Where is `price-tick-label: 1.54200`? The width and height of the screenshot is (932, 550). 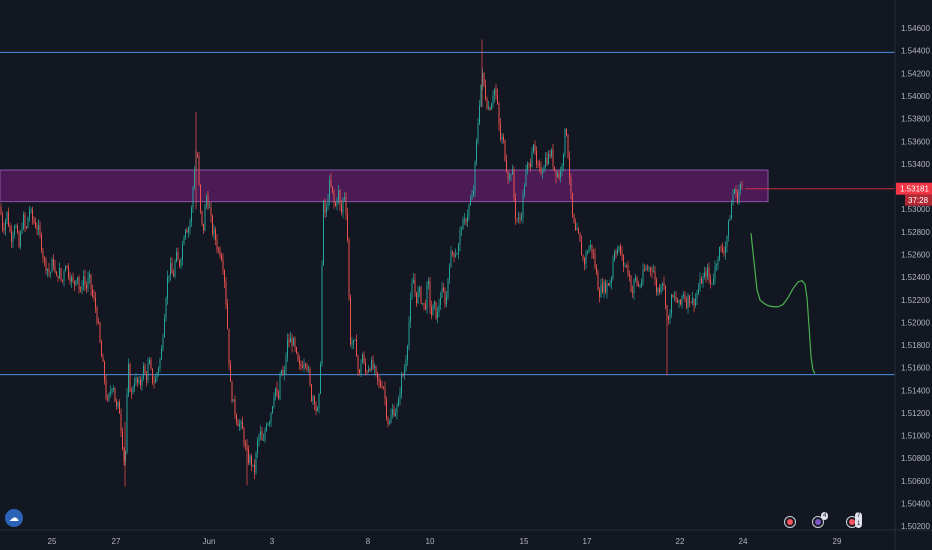
price-tick-label: 1.54200 is located at coordinates (915, 73).